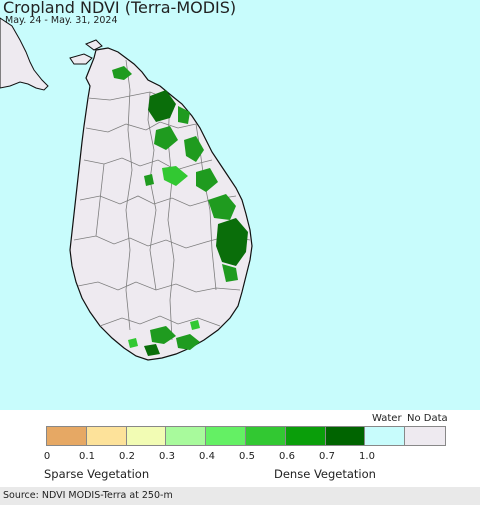  Describe the element at coordinates (87, 456) in the screenshot. I see `legend-tick: 0.1` at that location.